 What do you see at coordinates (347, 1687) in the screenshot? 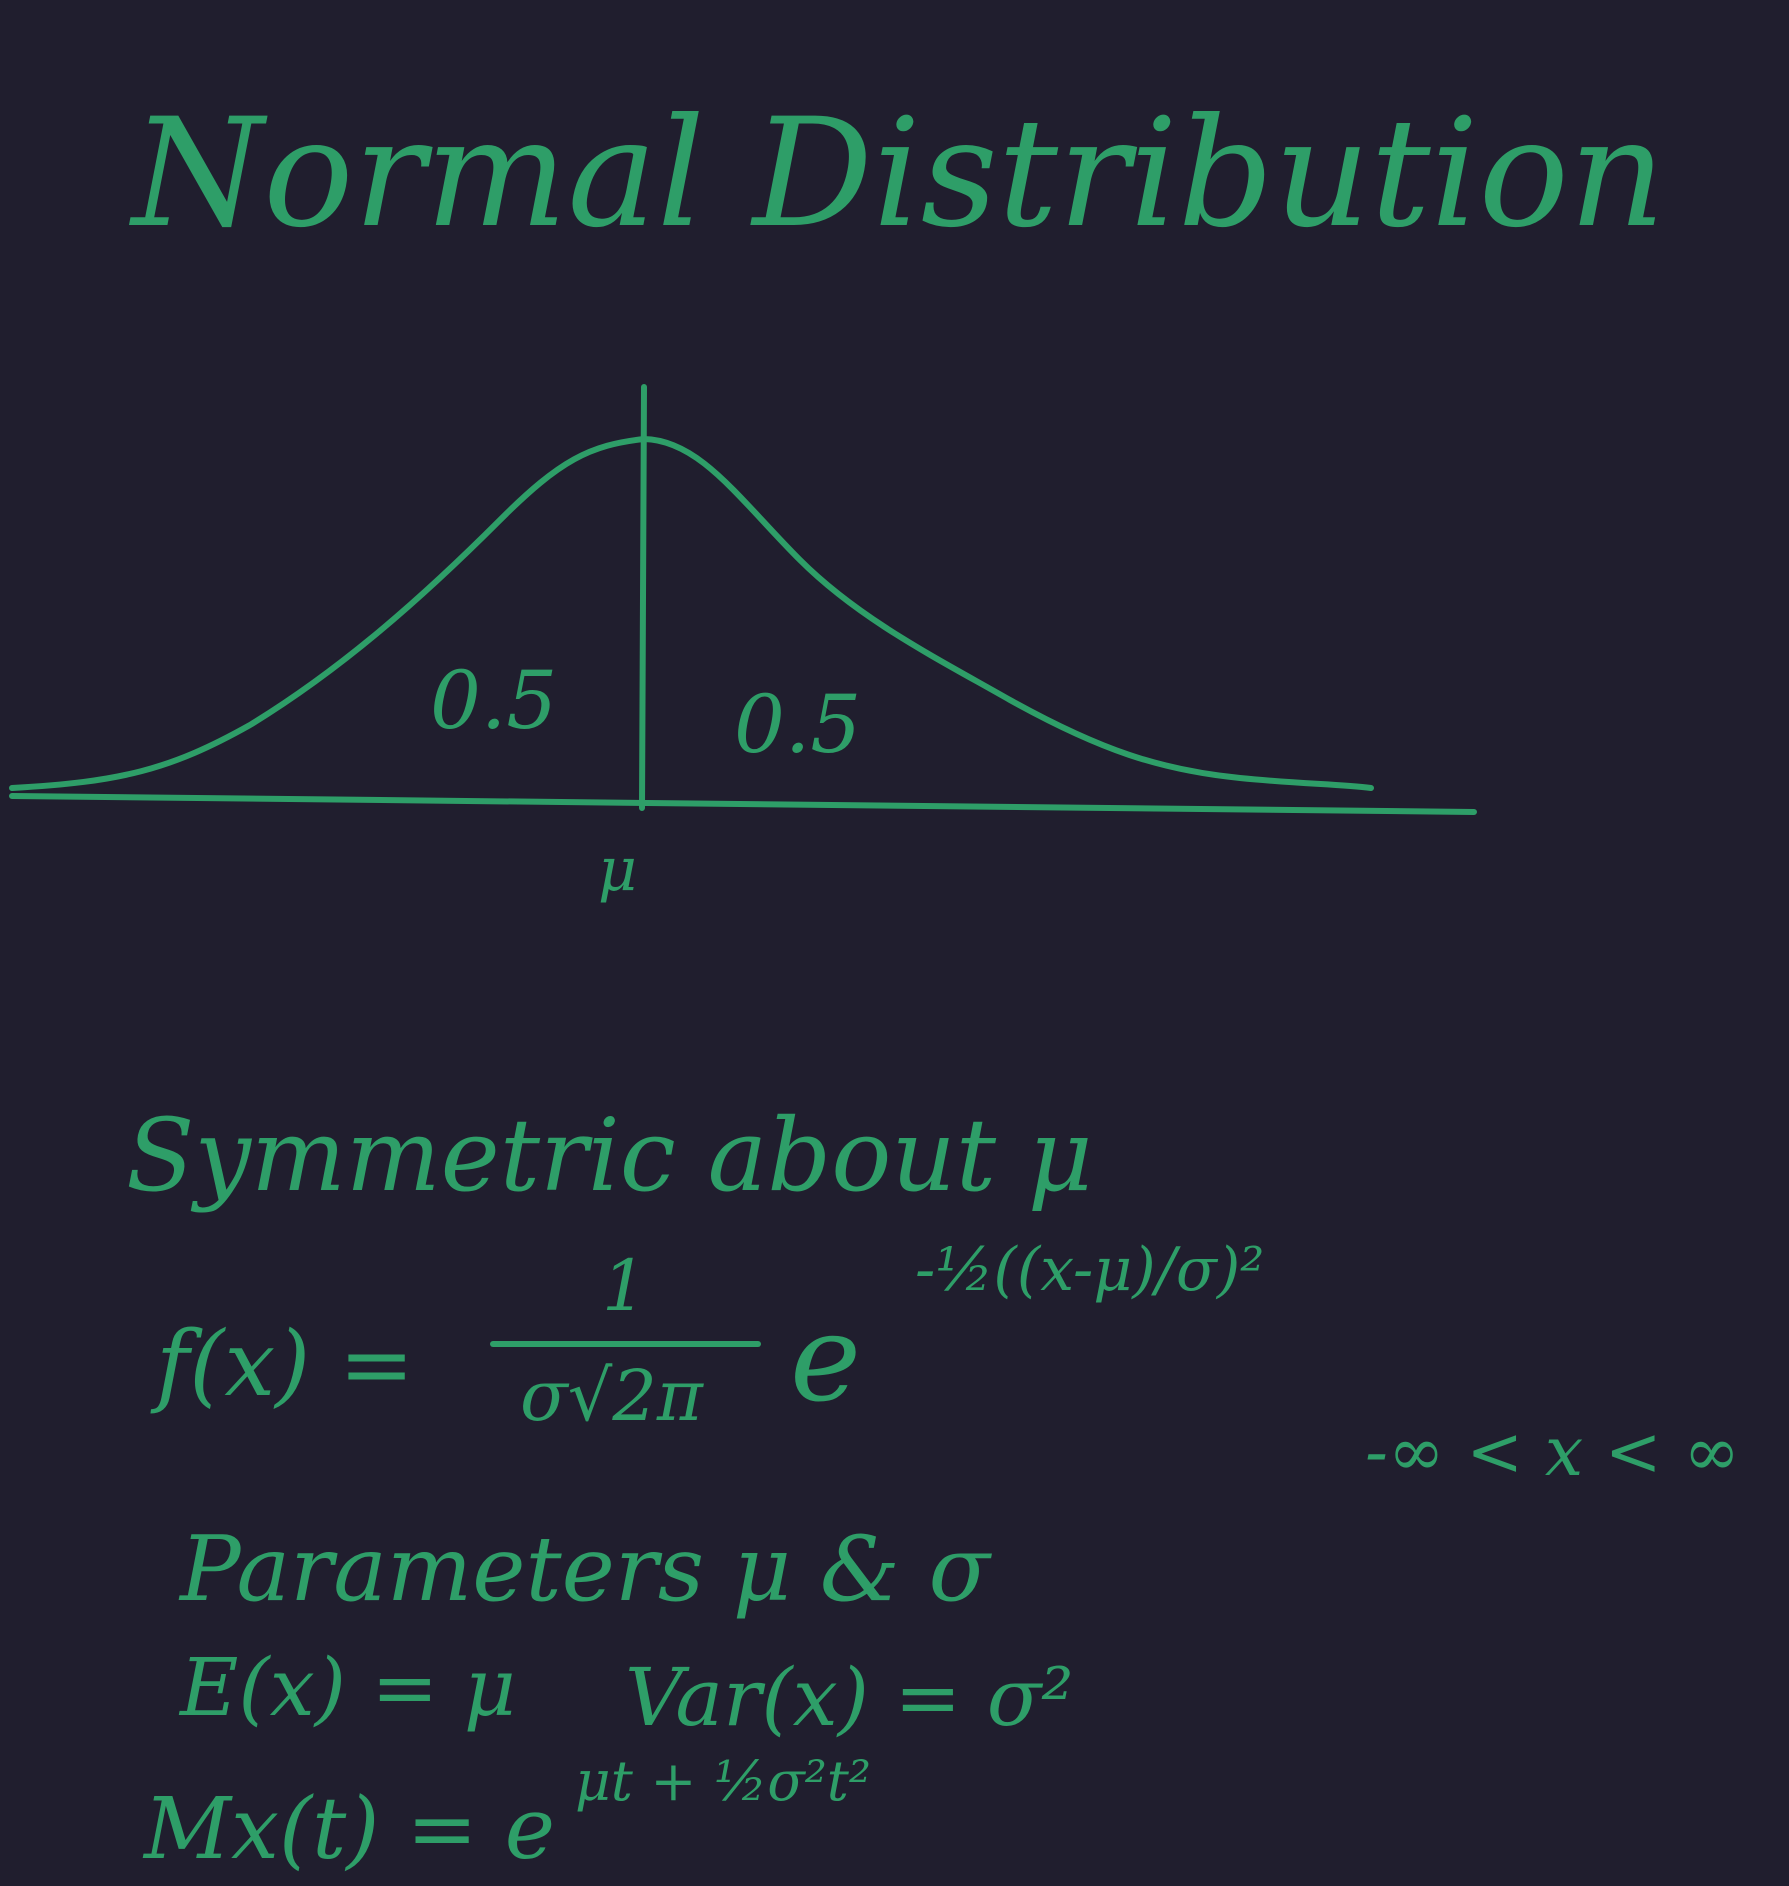
I see `mean-note: E(x) = μ` at bounding box center [347, 1687].